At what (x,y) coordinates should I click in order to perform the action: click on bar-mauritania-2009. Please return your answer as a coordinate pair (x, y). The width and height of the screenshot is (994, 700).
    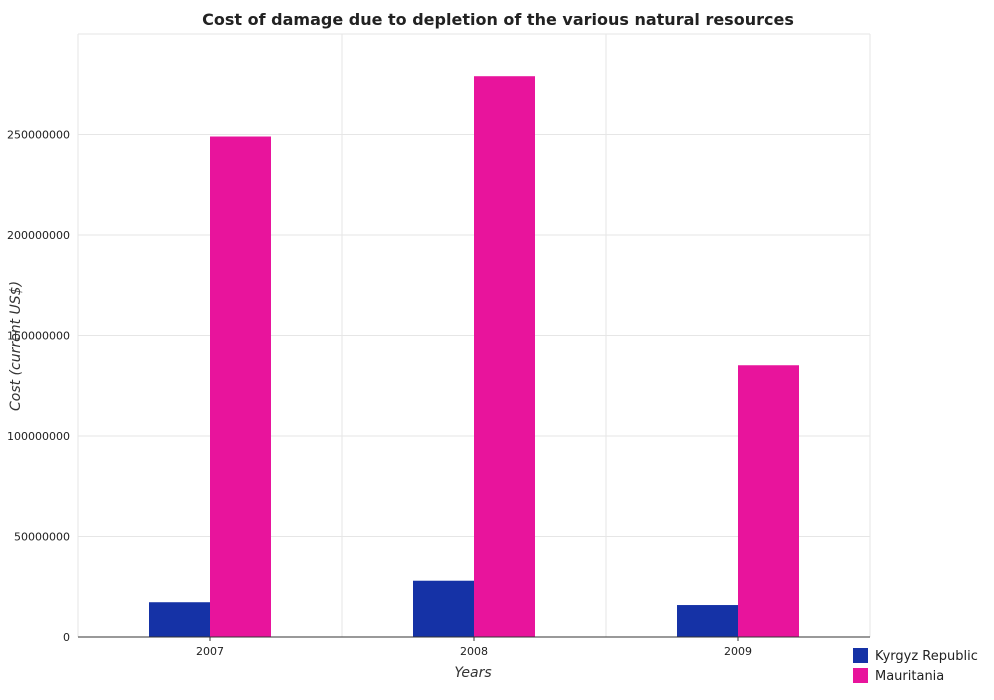
    Looking at the image, I should click on (768, 501).